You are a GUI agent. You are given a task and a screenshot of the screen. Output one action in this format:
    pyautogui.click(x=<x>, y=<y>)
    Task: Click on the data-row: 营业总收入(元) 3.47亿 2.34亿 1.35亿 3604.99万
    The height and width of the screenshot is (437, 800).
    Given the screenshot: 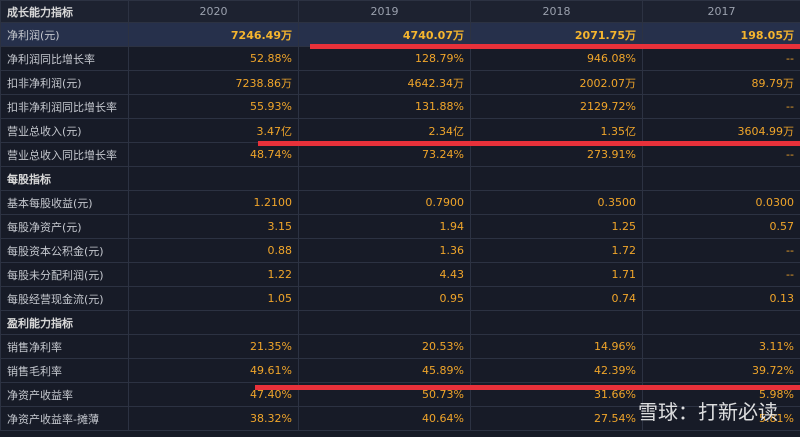 What is the action you would take?
    pyautogui.click(x=400, y=130)
    